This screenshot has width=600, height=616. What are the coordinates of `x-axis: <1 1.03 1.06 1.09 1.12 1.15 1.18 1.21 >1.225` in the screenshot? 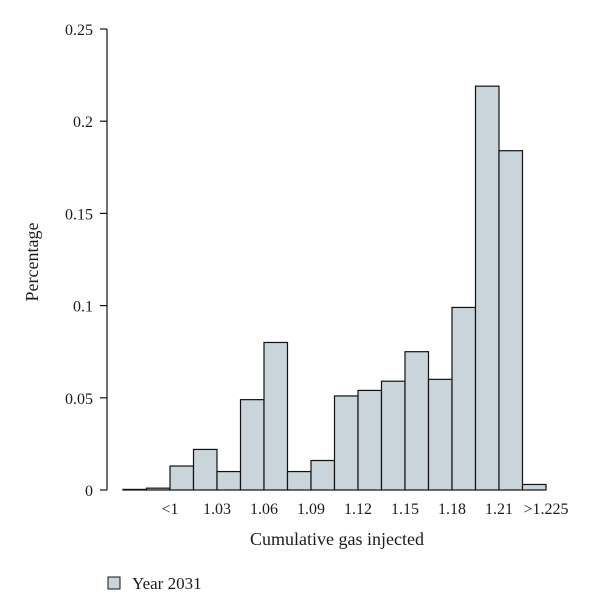 It's located at (364, 509).